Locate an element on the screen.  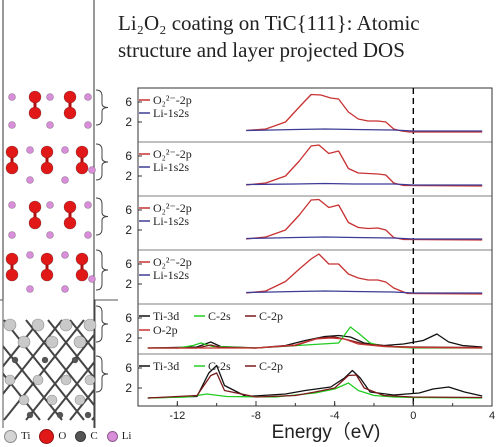
x-axis-label: Energy（eV) is located at coordinates (326, 432).